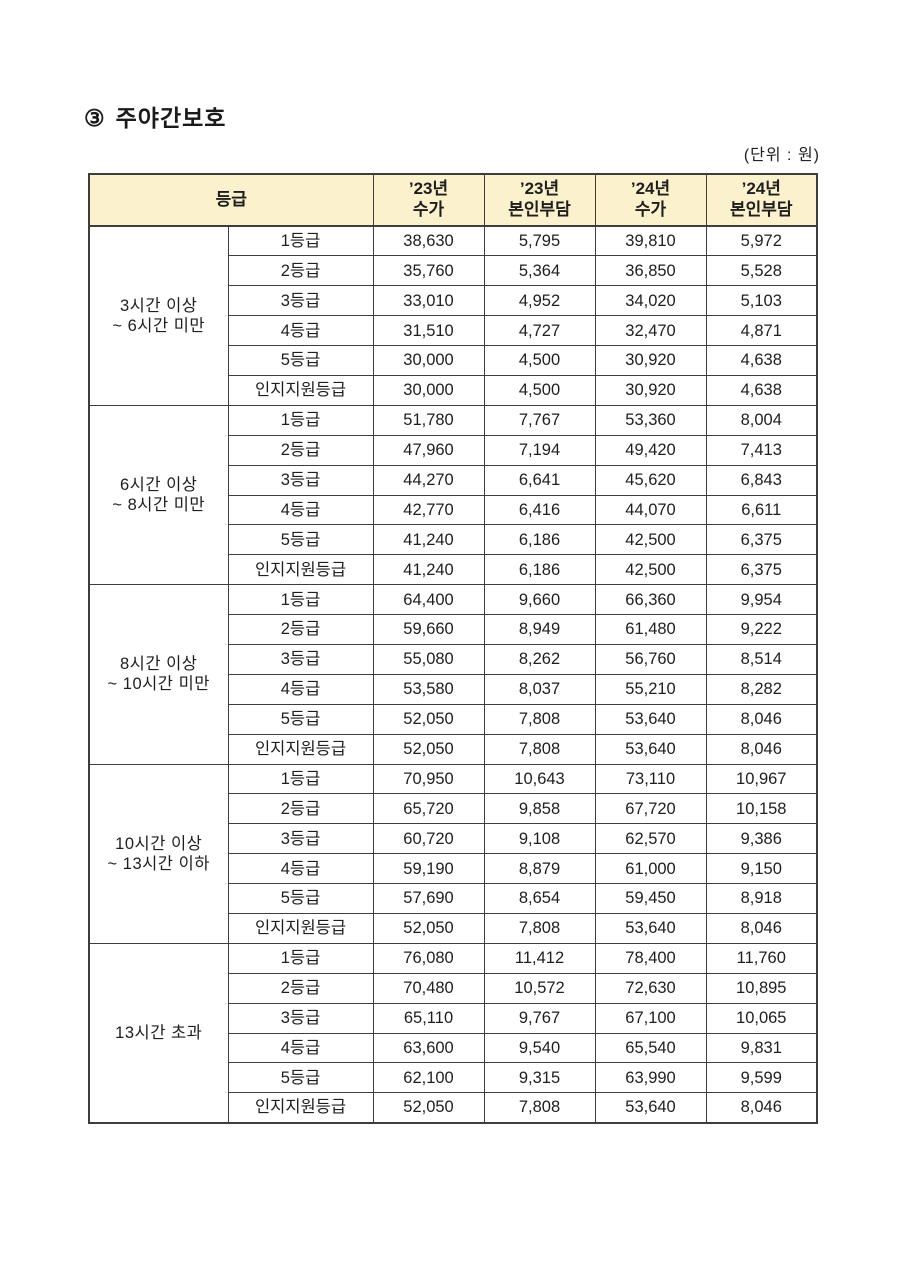 This screenshot has height=1272, width=900. Describe the element at coordinates (539, 271) in the screenshot. I see `price-cell: 5,364` at that location.